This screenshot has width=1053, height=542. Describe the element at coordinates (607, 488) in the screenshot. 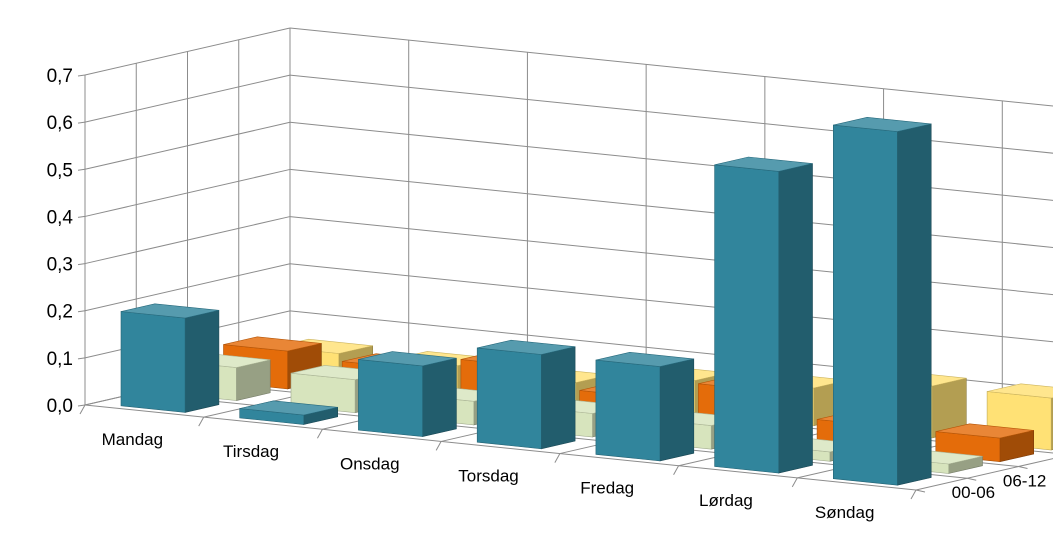

I see `x-tick-label: Fredag` at that location.